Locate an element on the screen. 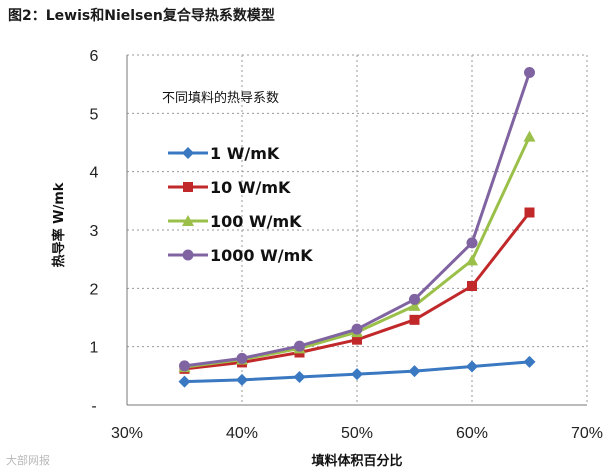 The height and width of the screenshot is (475, 610). legend: 不同填料的热导系数 1 W/mK 10 W/mK 100 W/mK 1000 W/mK is located at coordinates (237, 177).